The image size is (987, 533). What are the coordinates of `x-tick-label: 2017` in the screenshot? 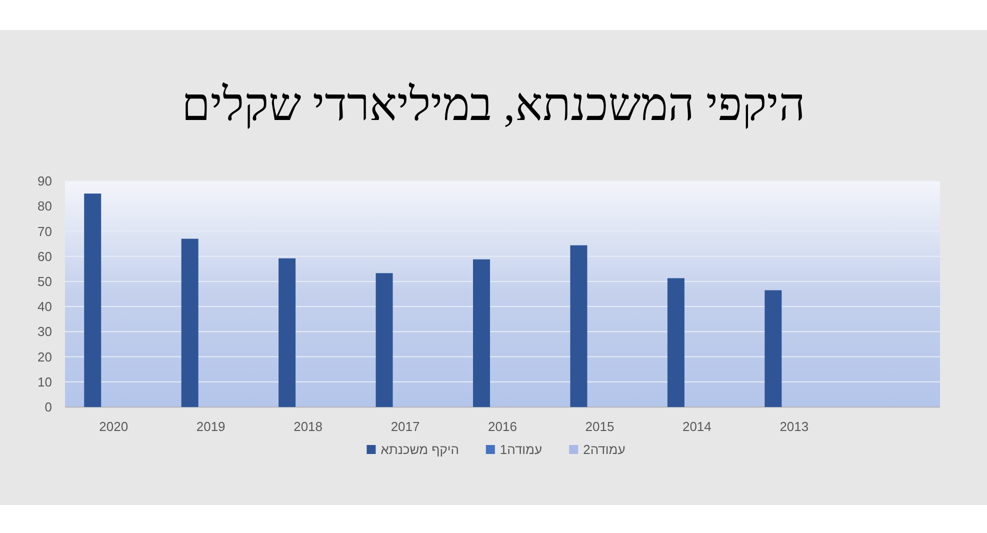 It's located at (405, 426).